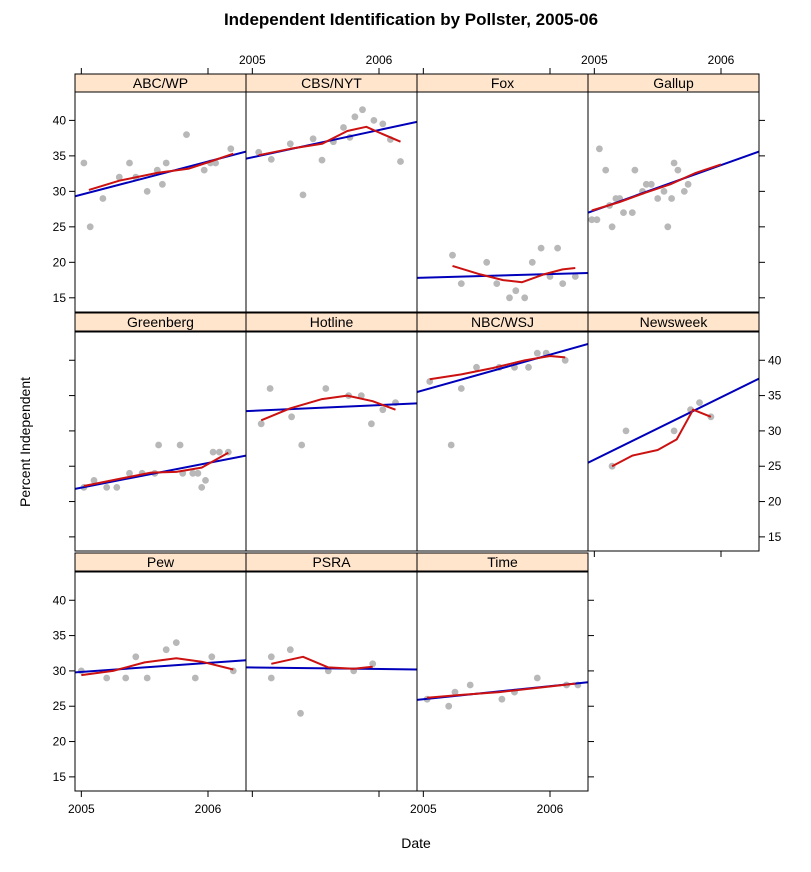  I want to click on panel-gallup: Gallup, so click(673, 193).